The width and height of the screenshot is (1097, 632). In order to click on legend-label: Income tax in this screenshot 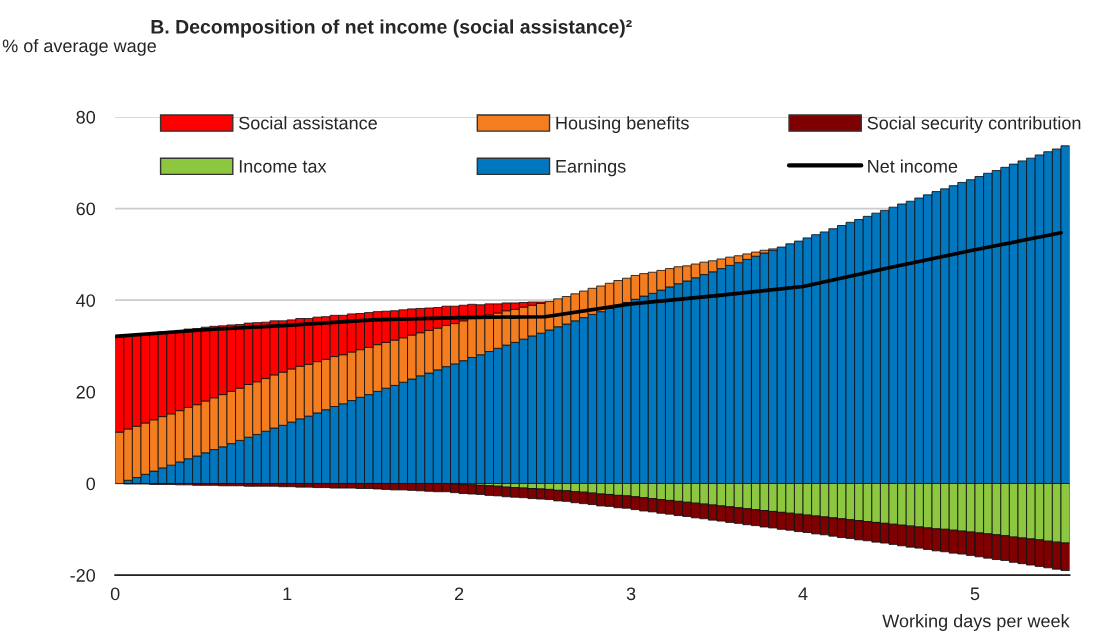, I will do `click(283, 166)`.